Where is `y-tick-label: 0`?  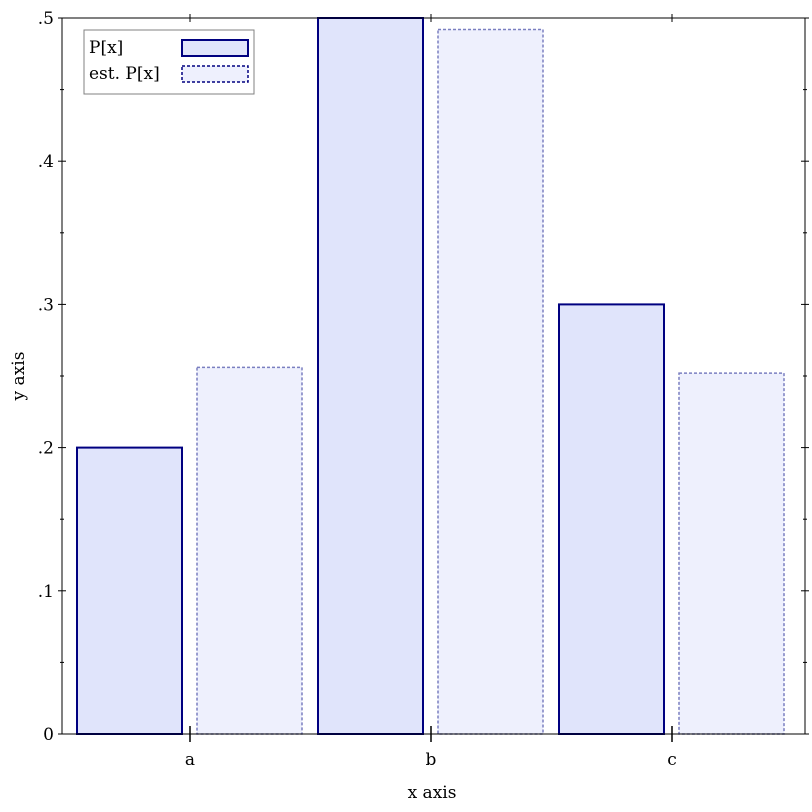
y-tick-label: 0 is located at coordinates (48, 735).